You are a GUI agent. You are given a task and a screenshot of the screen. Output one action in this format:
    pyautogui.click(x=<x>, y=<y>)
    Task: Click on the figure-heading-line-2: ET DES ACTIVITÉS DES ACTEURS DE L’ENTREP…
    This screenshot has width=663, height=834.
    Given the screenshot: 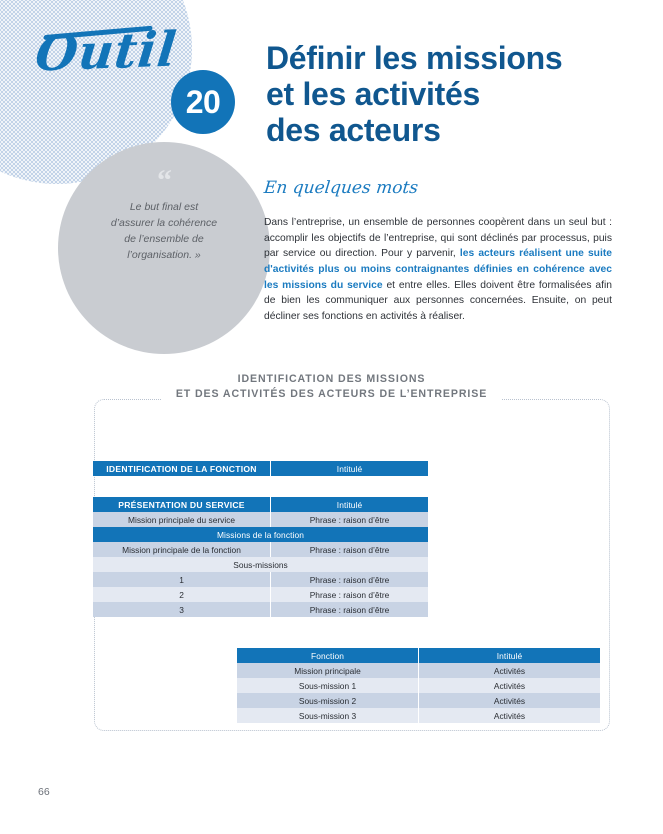 What is the action you would take?
    pyautogui.click(x=331, y=394)
    